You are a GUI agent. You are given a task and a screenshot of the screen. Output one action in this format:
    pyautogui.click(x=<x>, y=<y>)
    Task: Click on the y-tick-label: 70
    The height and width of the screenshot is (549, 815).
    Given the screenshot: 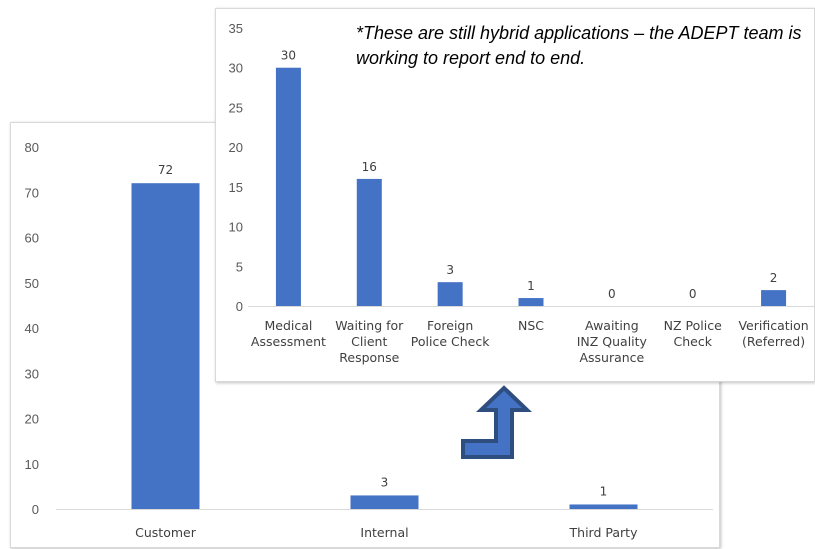 What is the action you would take?
    pyautogui.click(x=32, y=192)
    